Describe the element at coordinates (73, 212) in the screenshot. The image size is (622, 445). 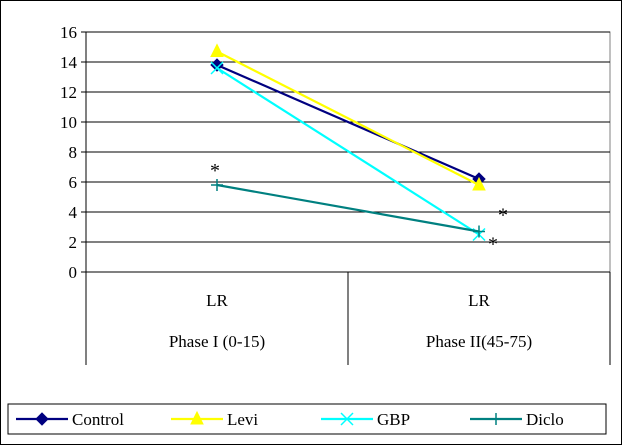
I see `y-tick-label: 4` at that location.